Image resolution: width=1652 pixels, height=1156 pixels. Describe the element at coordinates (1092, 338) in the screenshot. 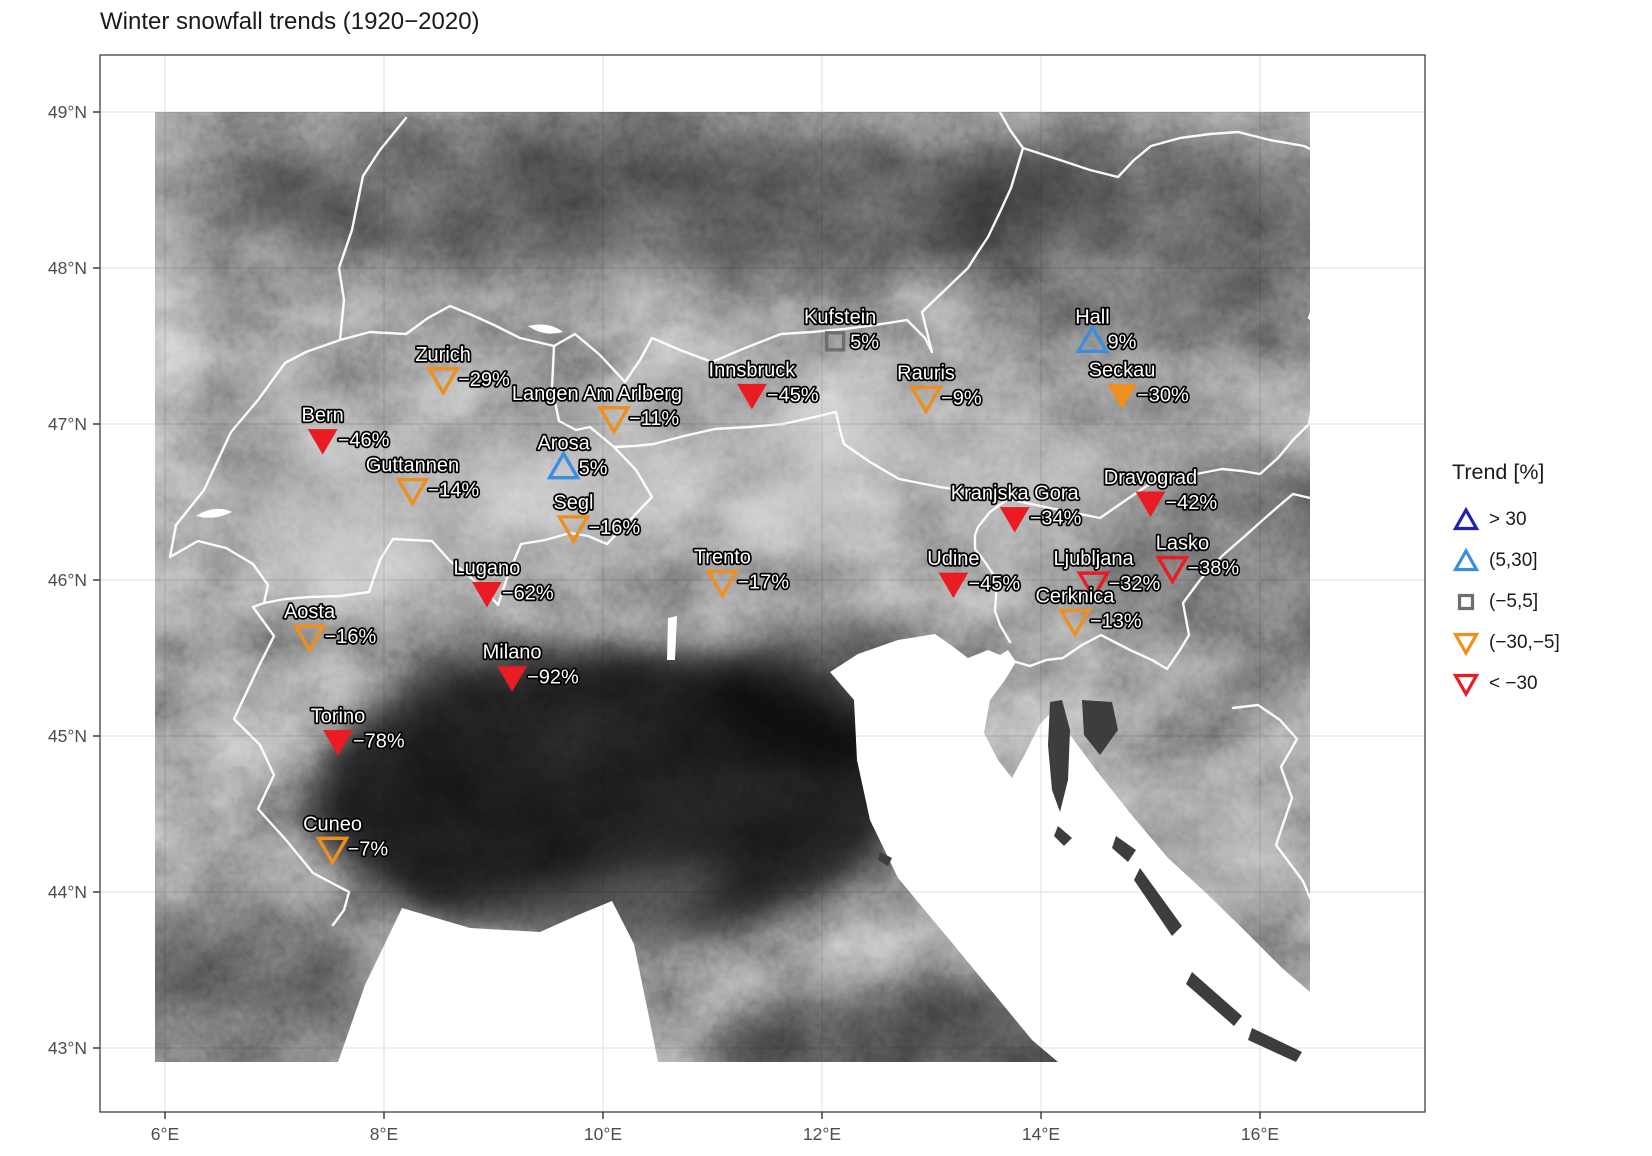

I see `station-marker-hall` at that location.